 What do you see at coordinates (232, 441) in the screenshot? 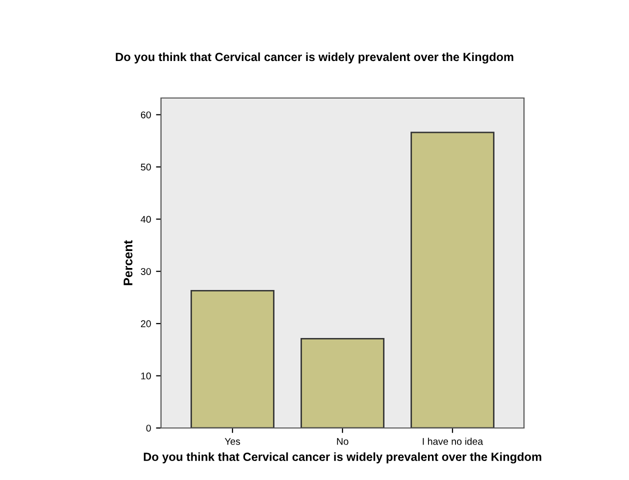
I see `x-tick-label: Yes` at bounding box center [232, 441].